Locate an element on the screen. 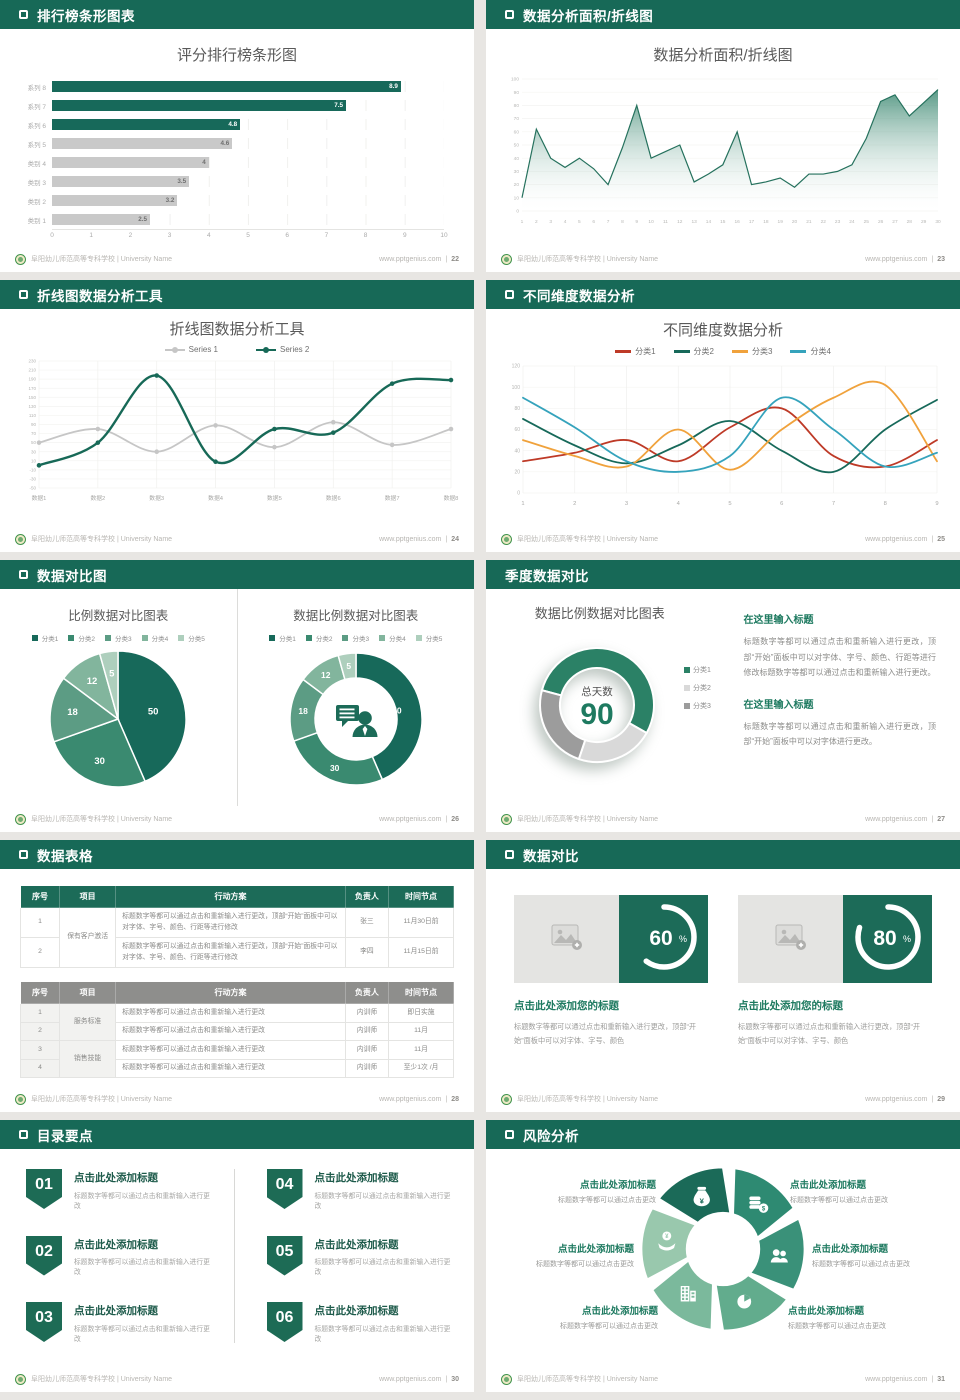  legend-item: Series 2 is located at coordinates (282, 349).